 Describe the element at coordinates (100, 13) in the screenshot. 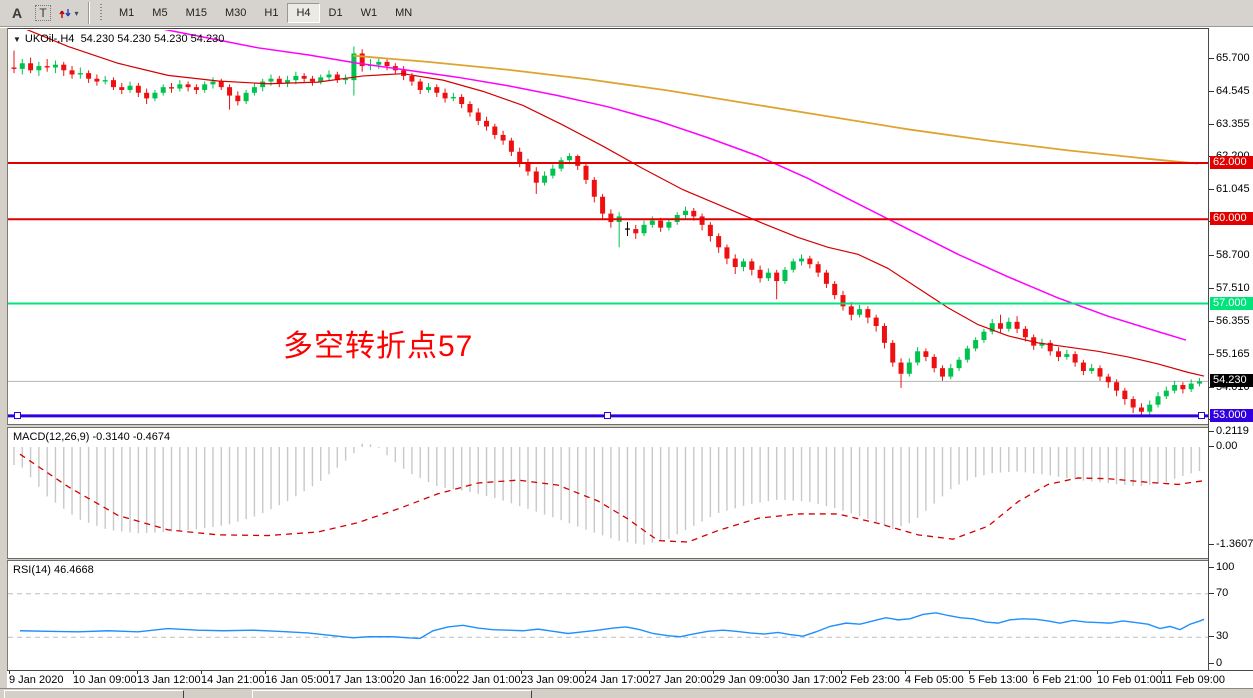

I see `toolbar-grip-handle` at that location.